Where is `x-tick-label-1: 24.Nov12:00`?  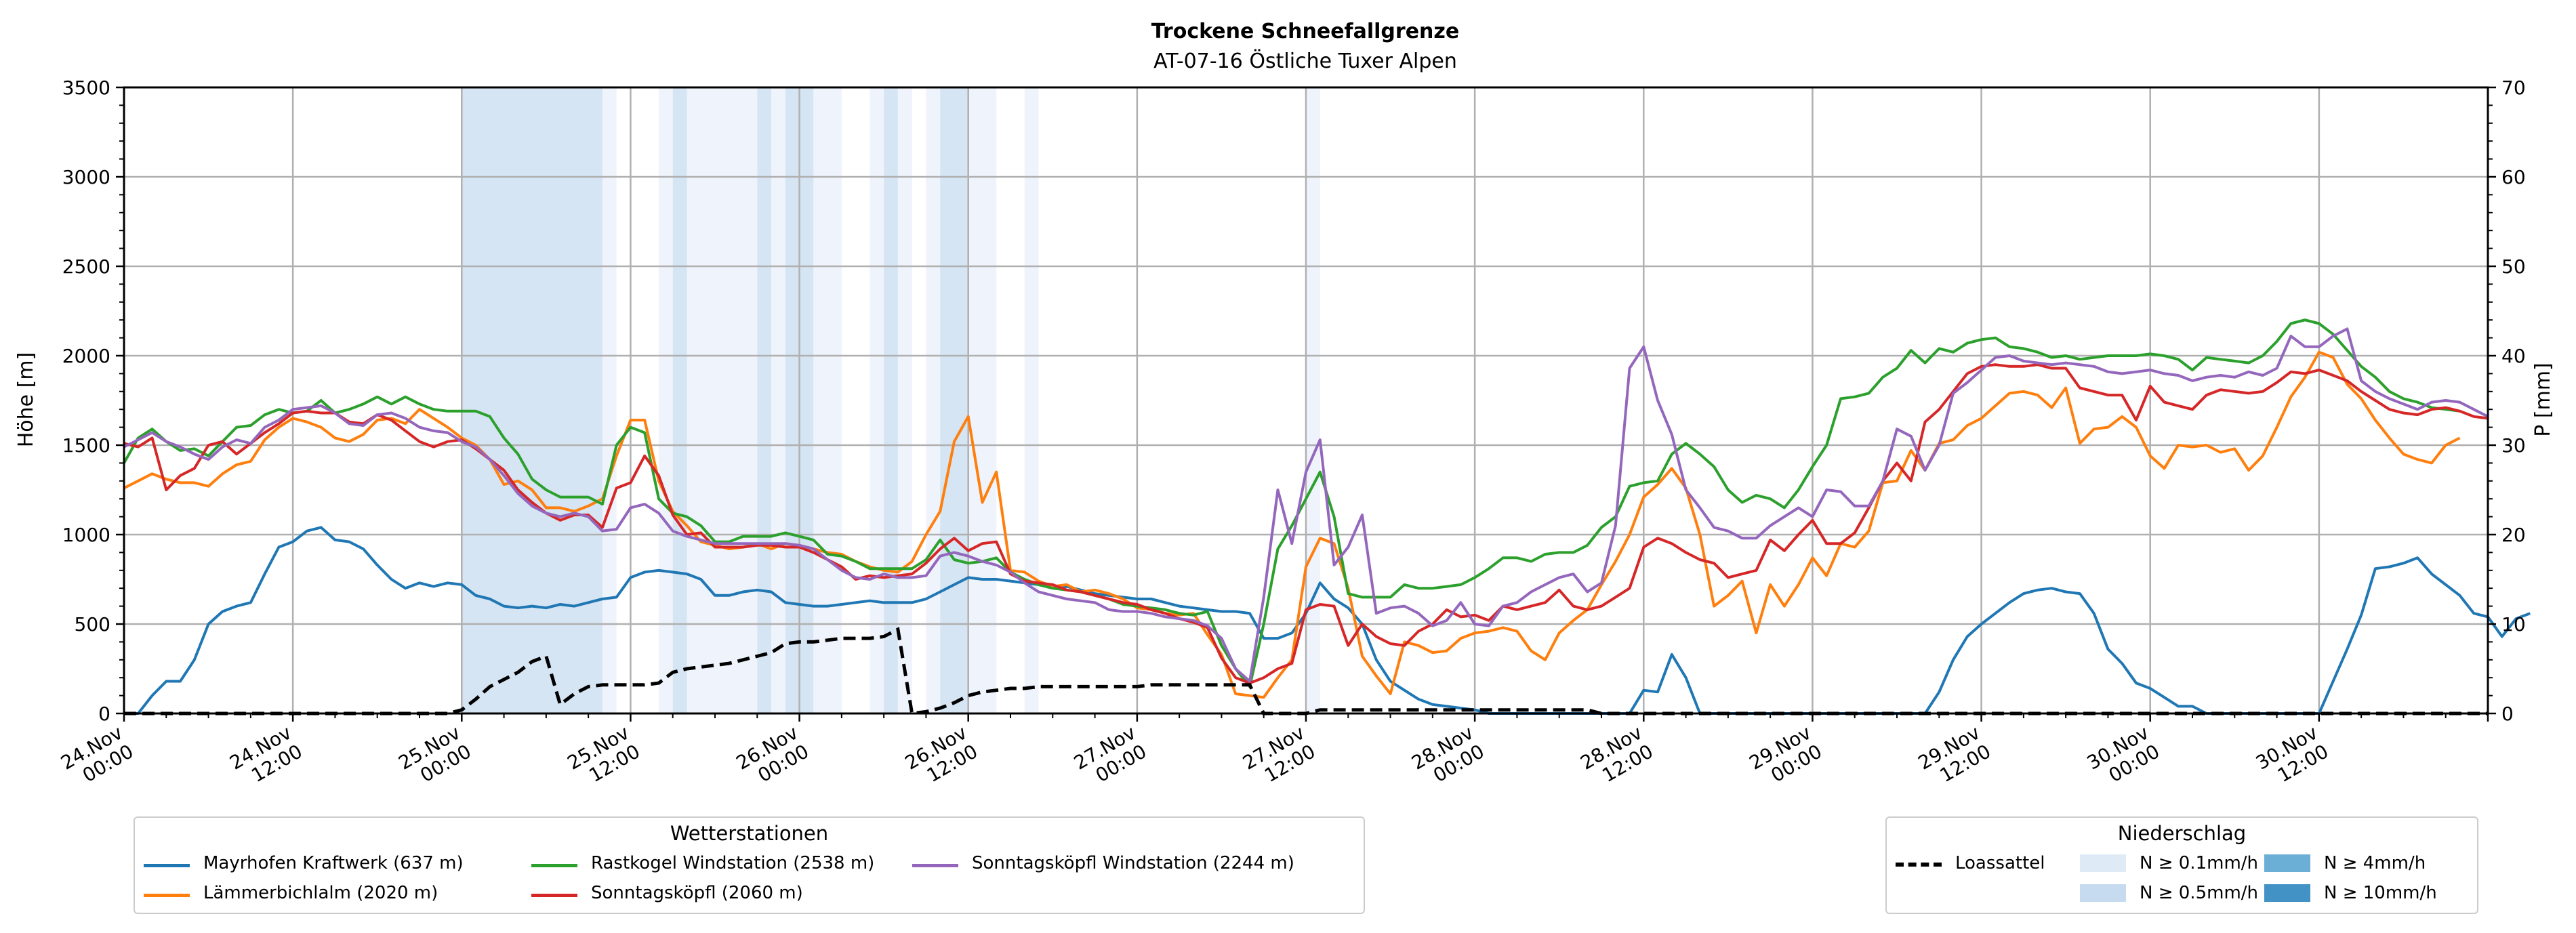 x-tick-label-1: 24.Nov12:00 is located at coordinates (266, 757).